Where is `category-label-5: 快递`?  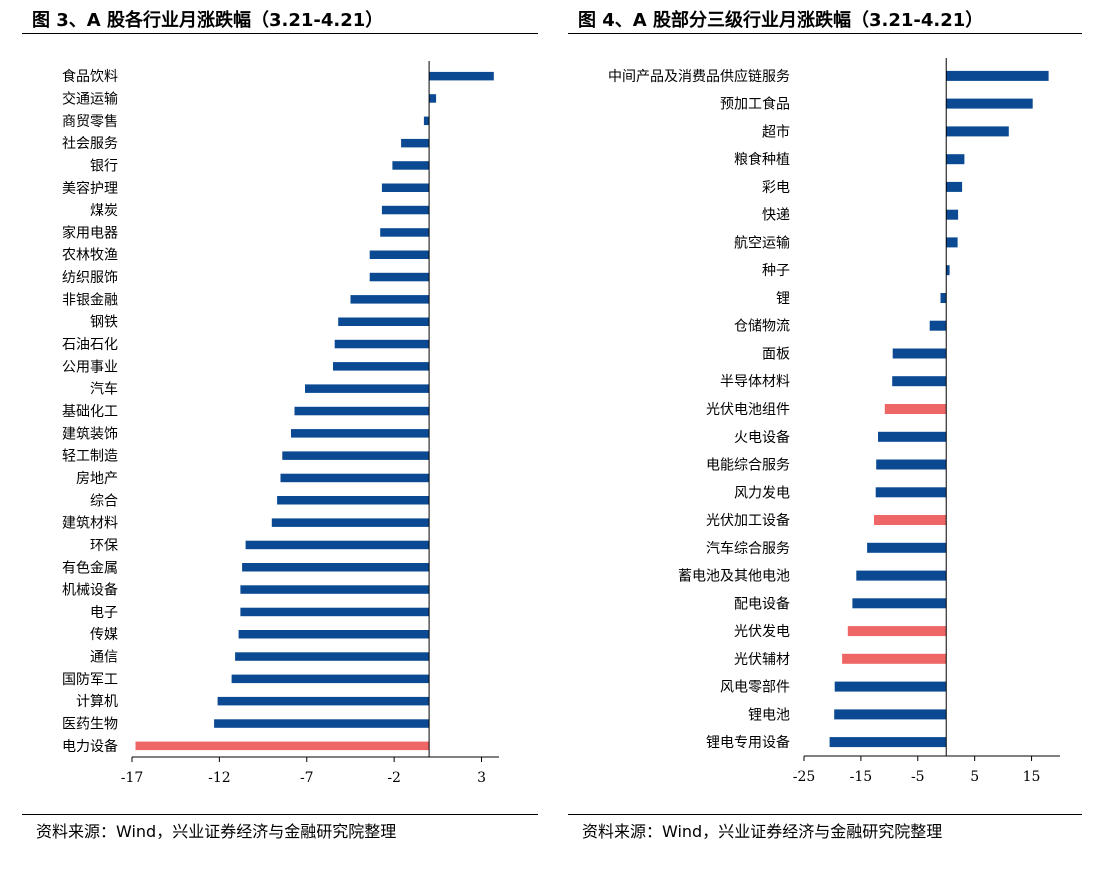
category-label-5: 快递 is located at coordinates (776, 216).